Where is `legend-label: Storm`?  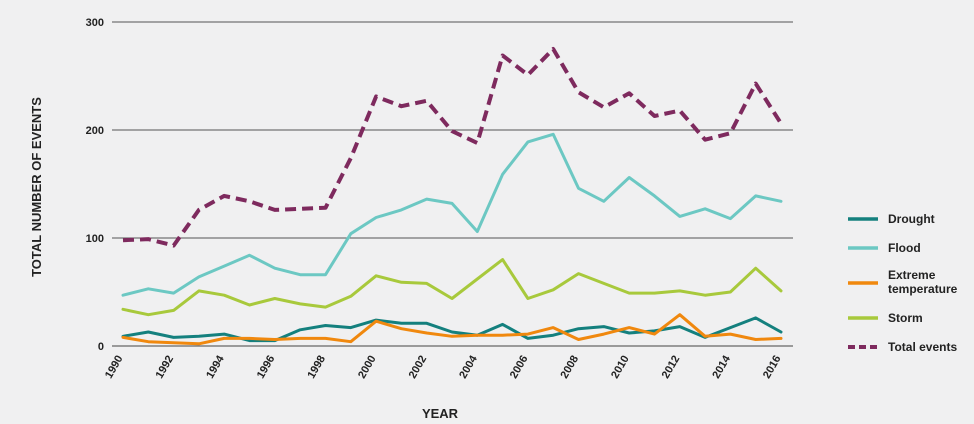 legend-label: Storm is located at coordinates (905, 318).